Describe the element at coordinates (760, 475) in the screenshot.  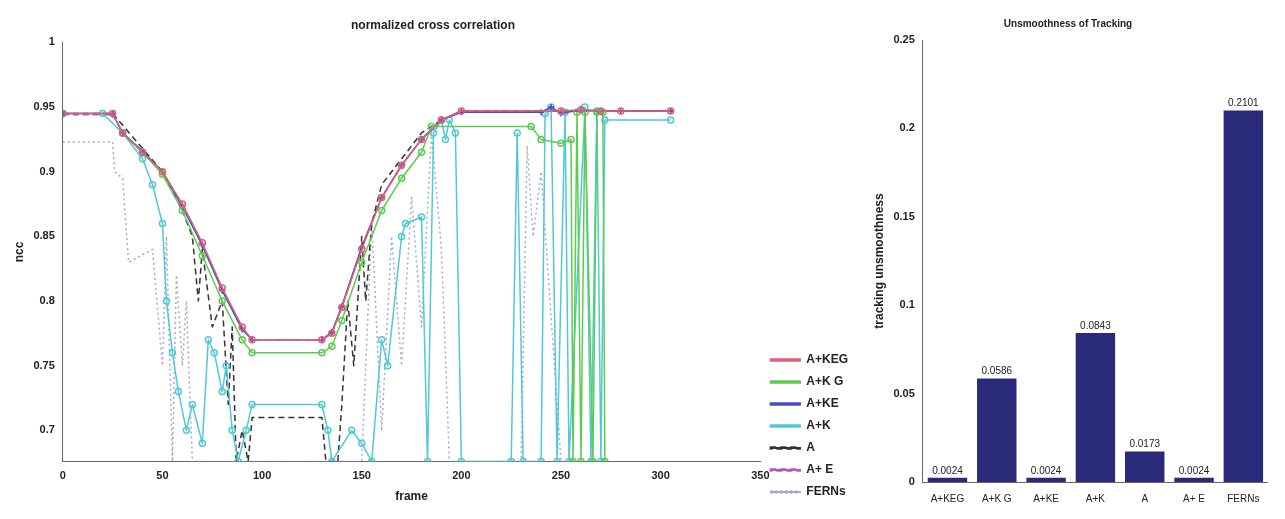
I see `x-tick-label: 350` at that location.